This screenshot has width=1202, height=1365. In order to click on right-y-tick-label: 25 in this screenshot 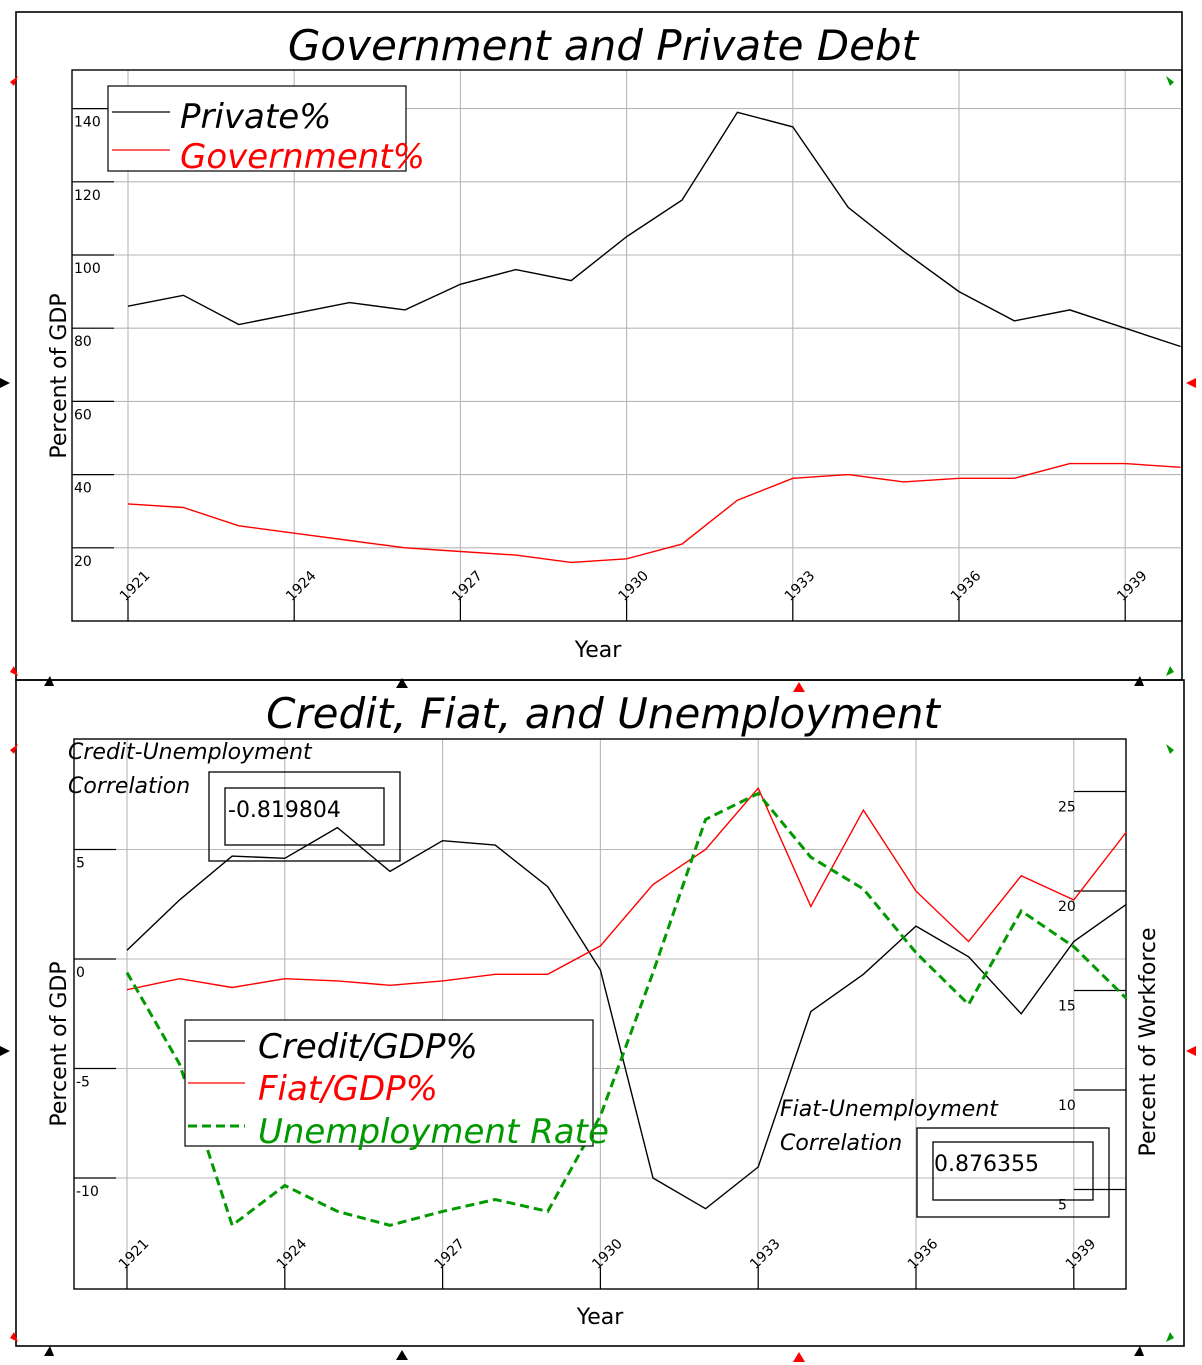, I will do `click(1067, 808)`.